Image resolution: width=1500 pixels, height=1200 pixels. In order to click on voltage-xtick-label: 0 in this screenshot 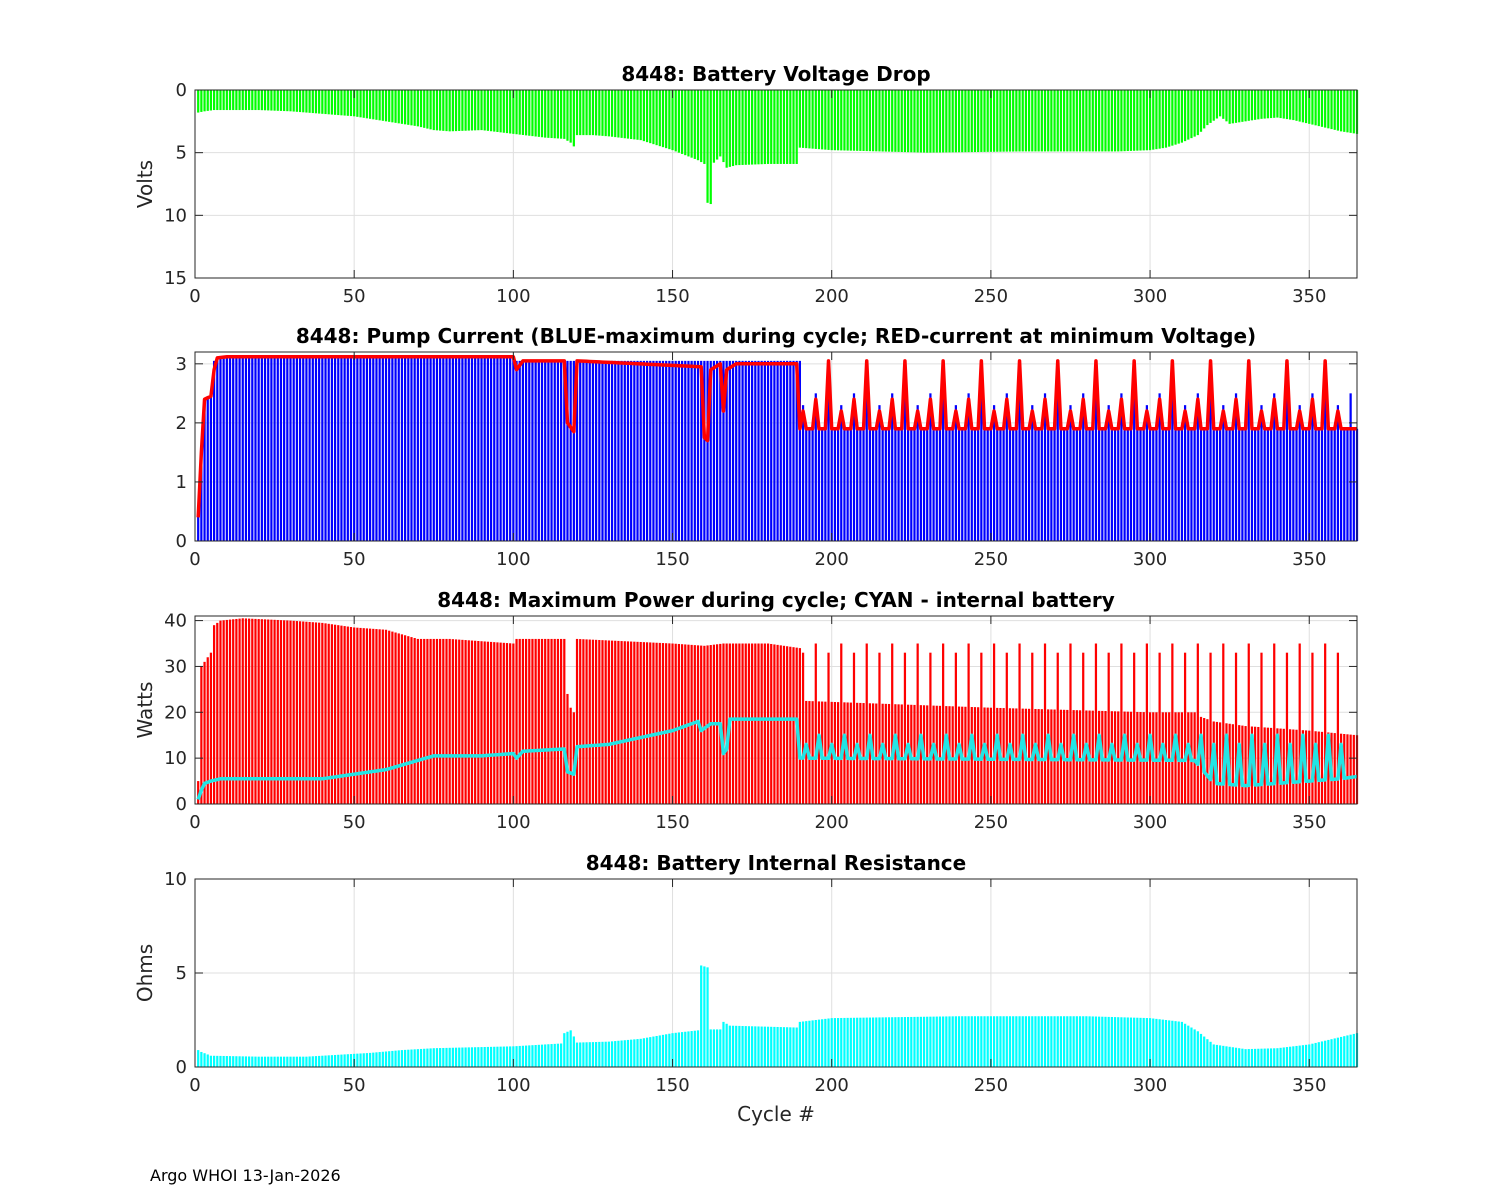, I will do `click(194, 296)`.